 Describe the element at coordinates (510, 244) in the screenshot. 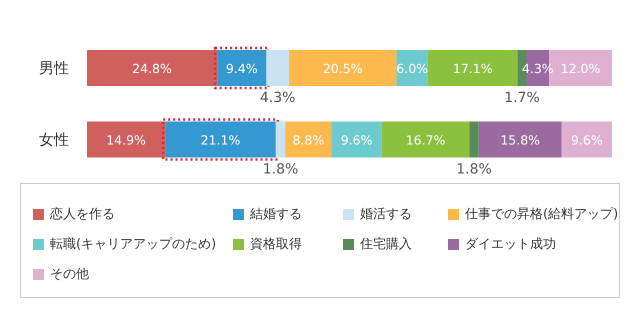

I see `legend-label: ダイエット成功` at that location.